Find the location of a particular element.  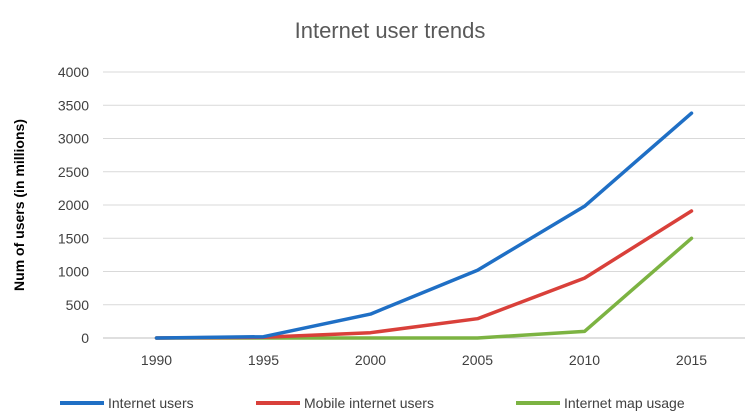

y-tick-label: 3000 is located at coordinates (73, 139).